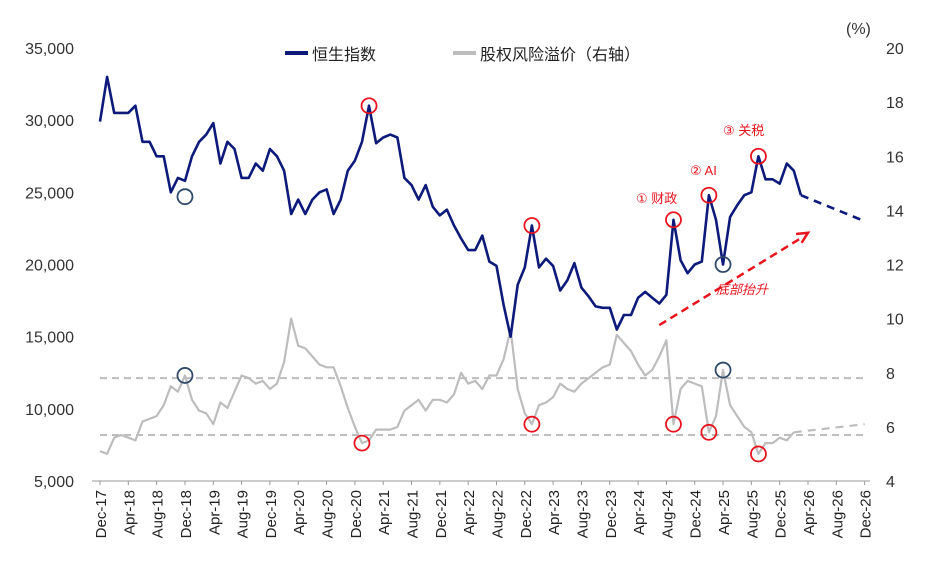 The height and width of the screenshot is (572, 942). I want to click on y-left-tick-label: 30,000, so click(49, 121).